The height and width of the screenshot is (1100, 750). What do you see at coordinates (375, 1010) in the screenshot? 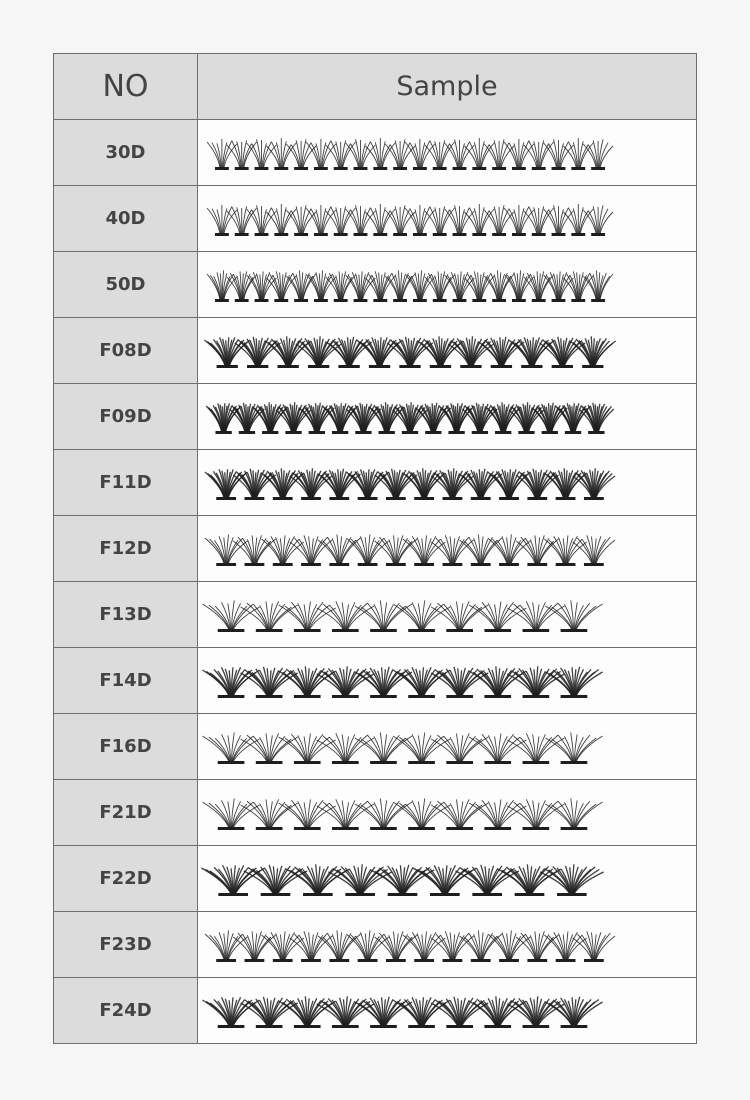
I see `table-row: F24D` at bounding box center [375, 1010].